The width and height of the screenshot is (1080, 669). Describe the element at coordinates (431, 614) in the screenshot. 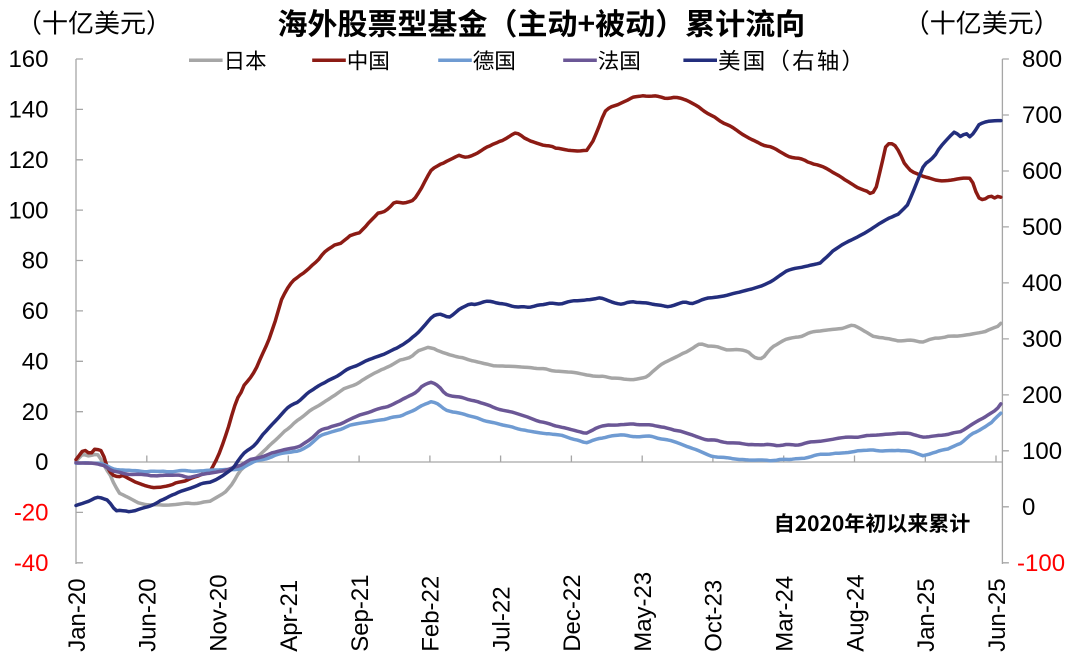

I see `svg-text: Feb-22` at that location.